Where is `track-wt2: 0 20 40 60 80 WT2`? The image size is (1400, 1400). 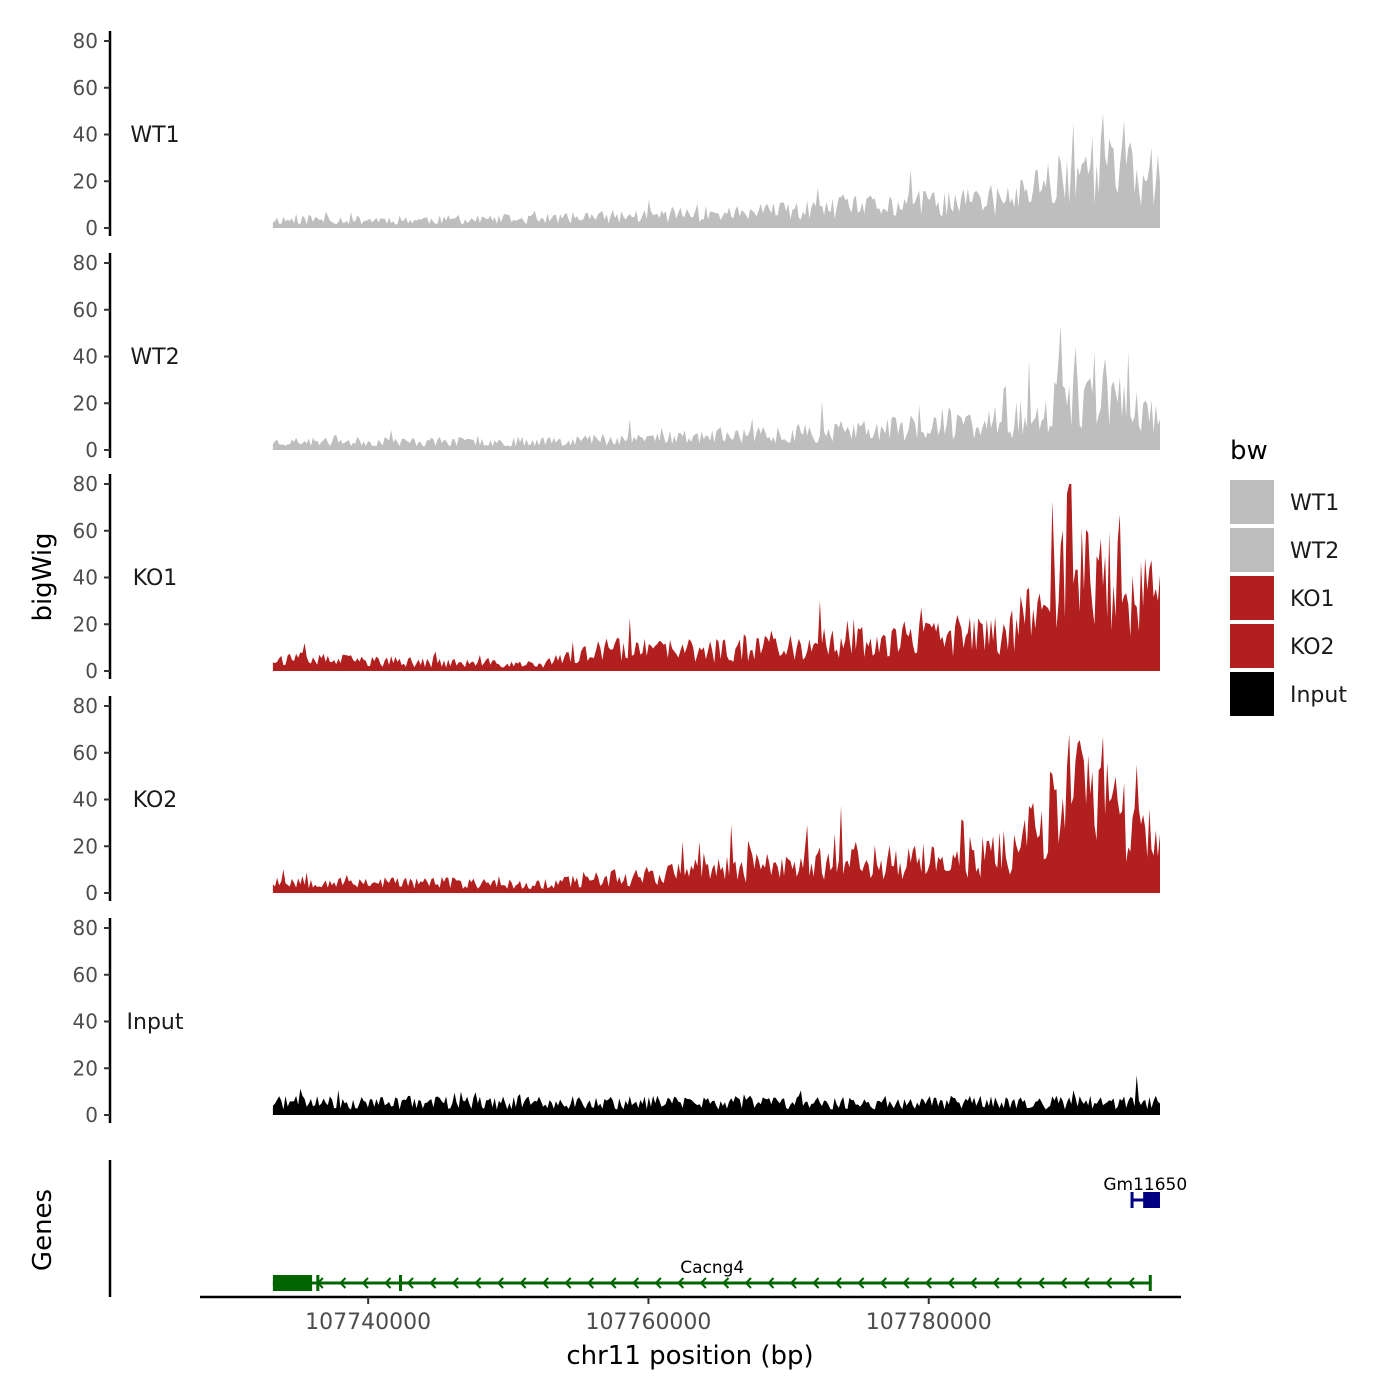
track-wt2: 0 20 40 60 80 WT2 is located at coordinates (616, 356).